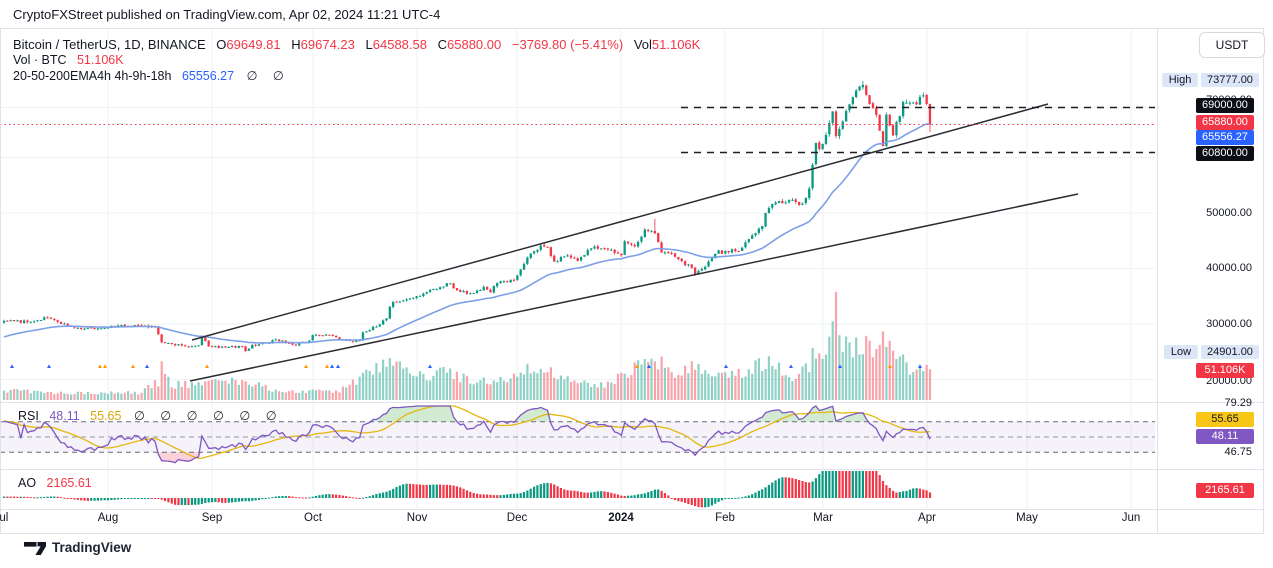  Describe the element at coordinates (28, 416) in the screenshot. I see `rsi-indicator-label: RSI` at that location.